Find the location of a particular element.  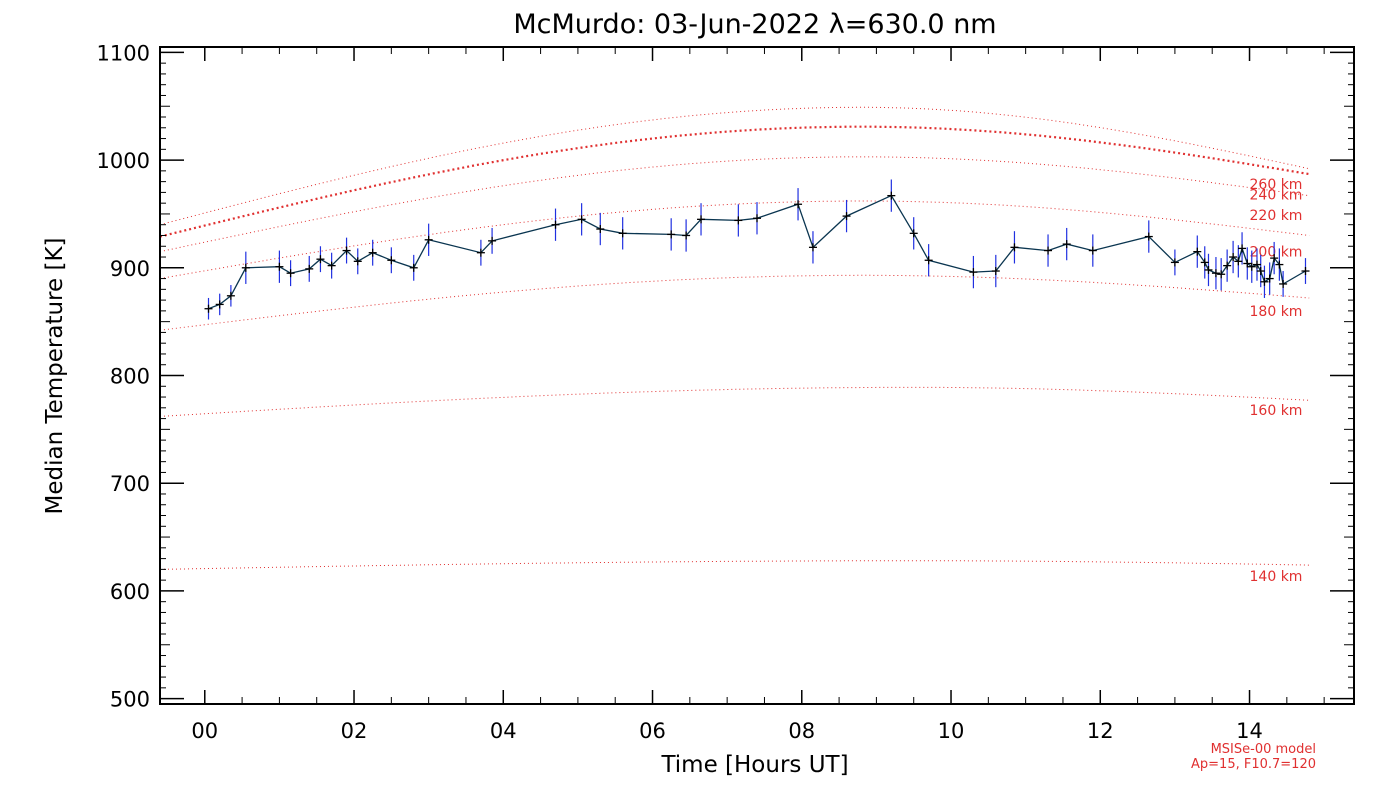

model-note-line-2: Ap=15, F10.7=120 is located at coordinates (1253, 764).